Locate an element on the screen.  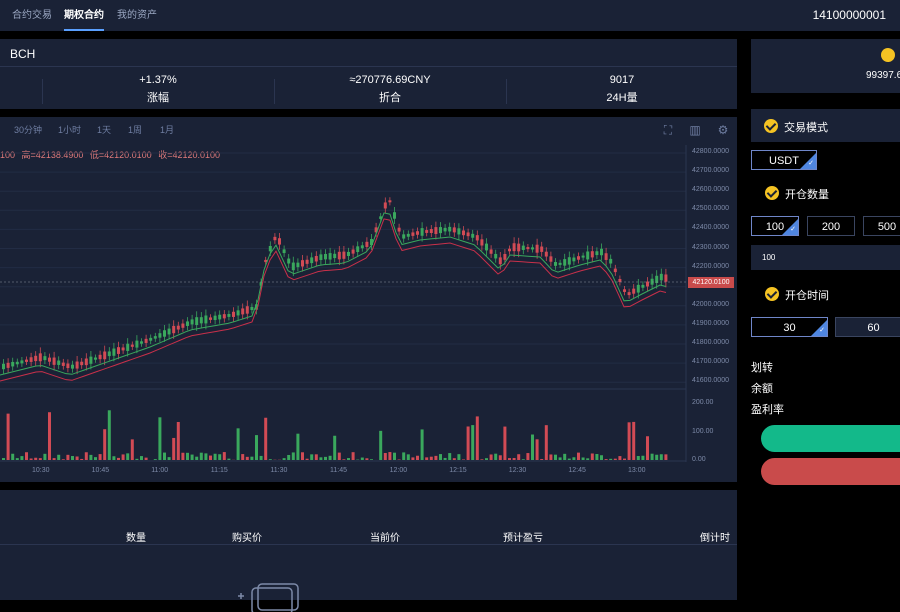
currency-label: USDT is located at coordinates (784, 161).